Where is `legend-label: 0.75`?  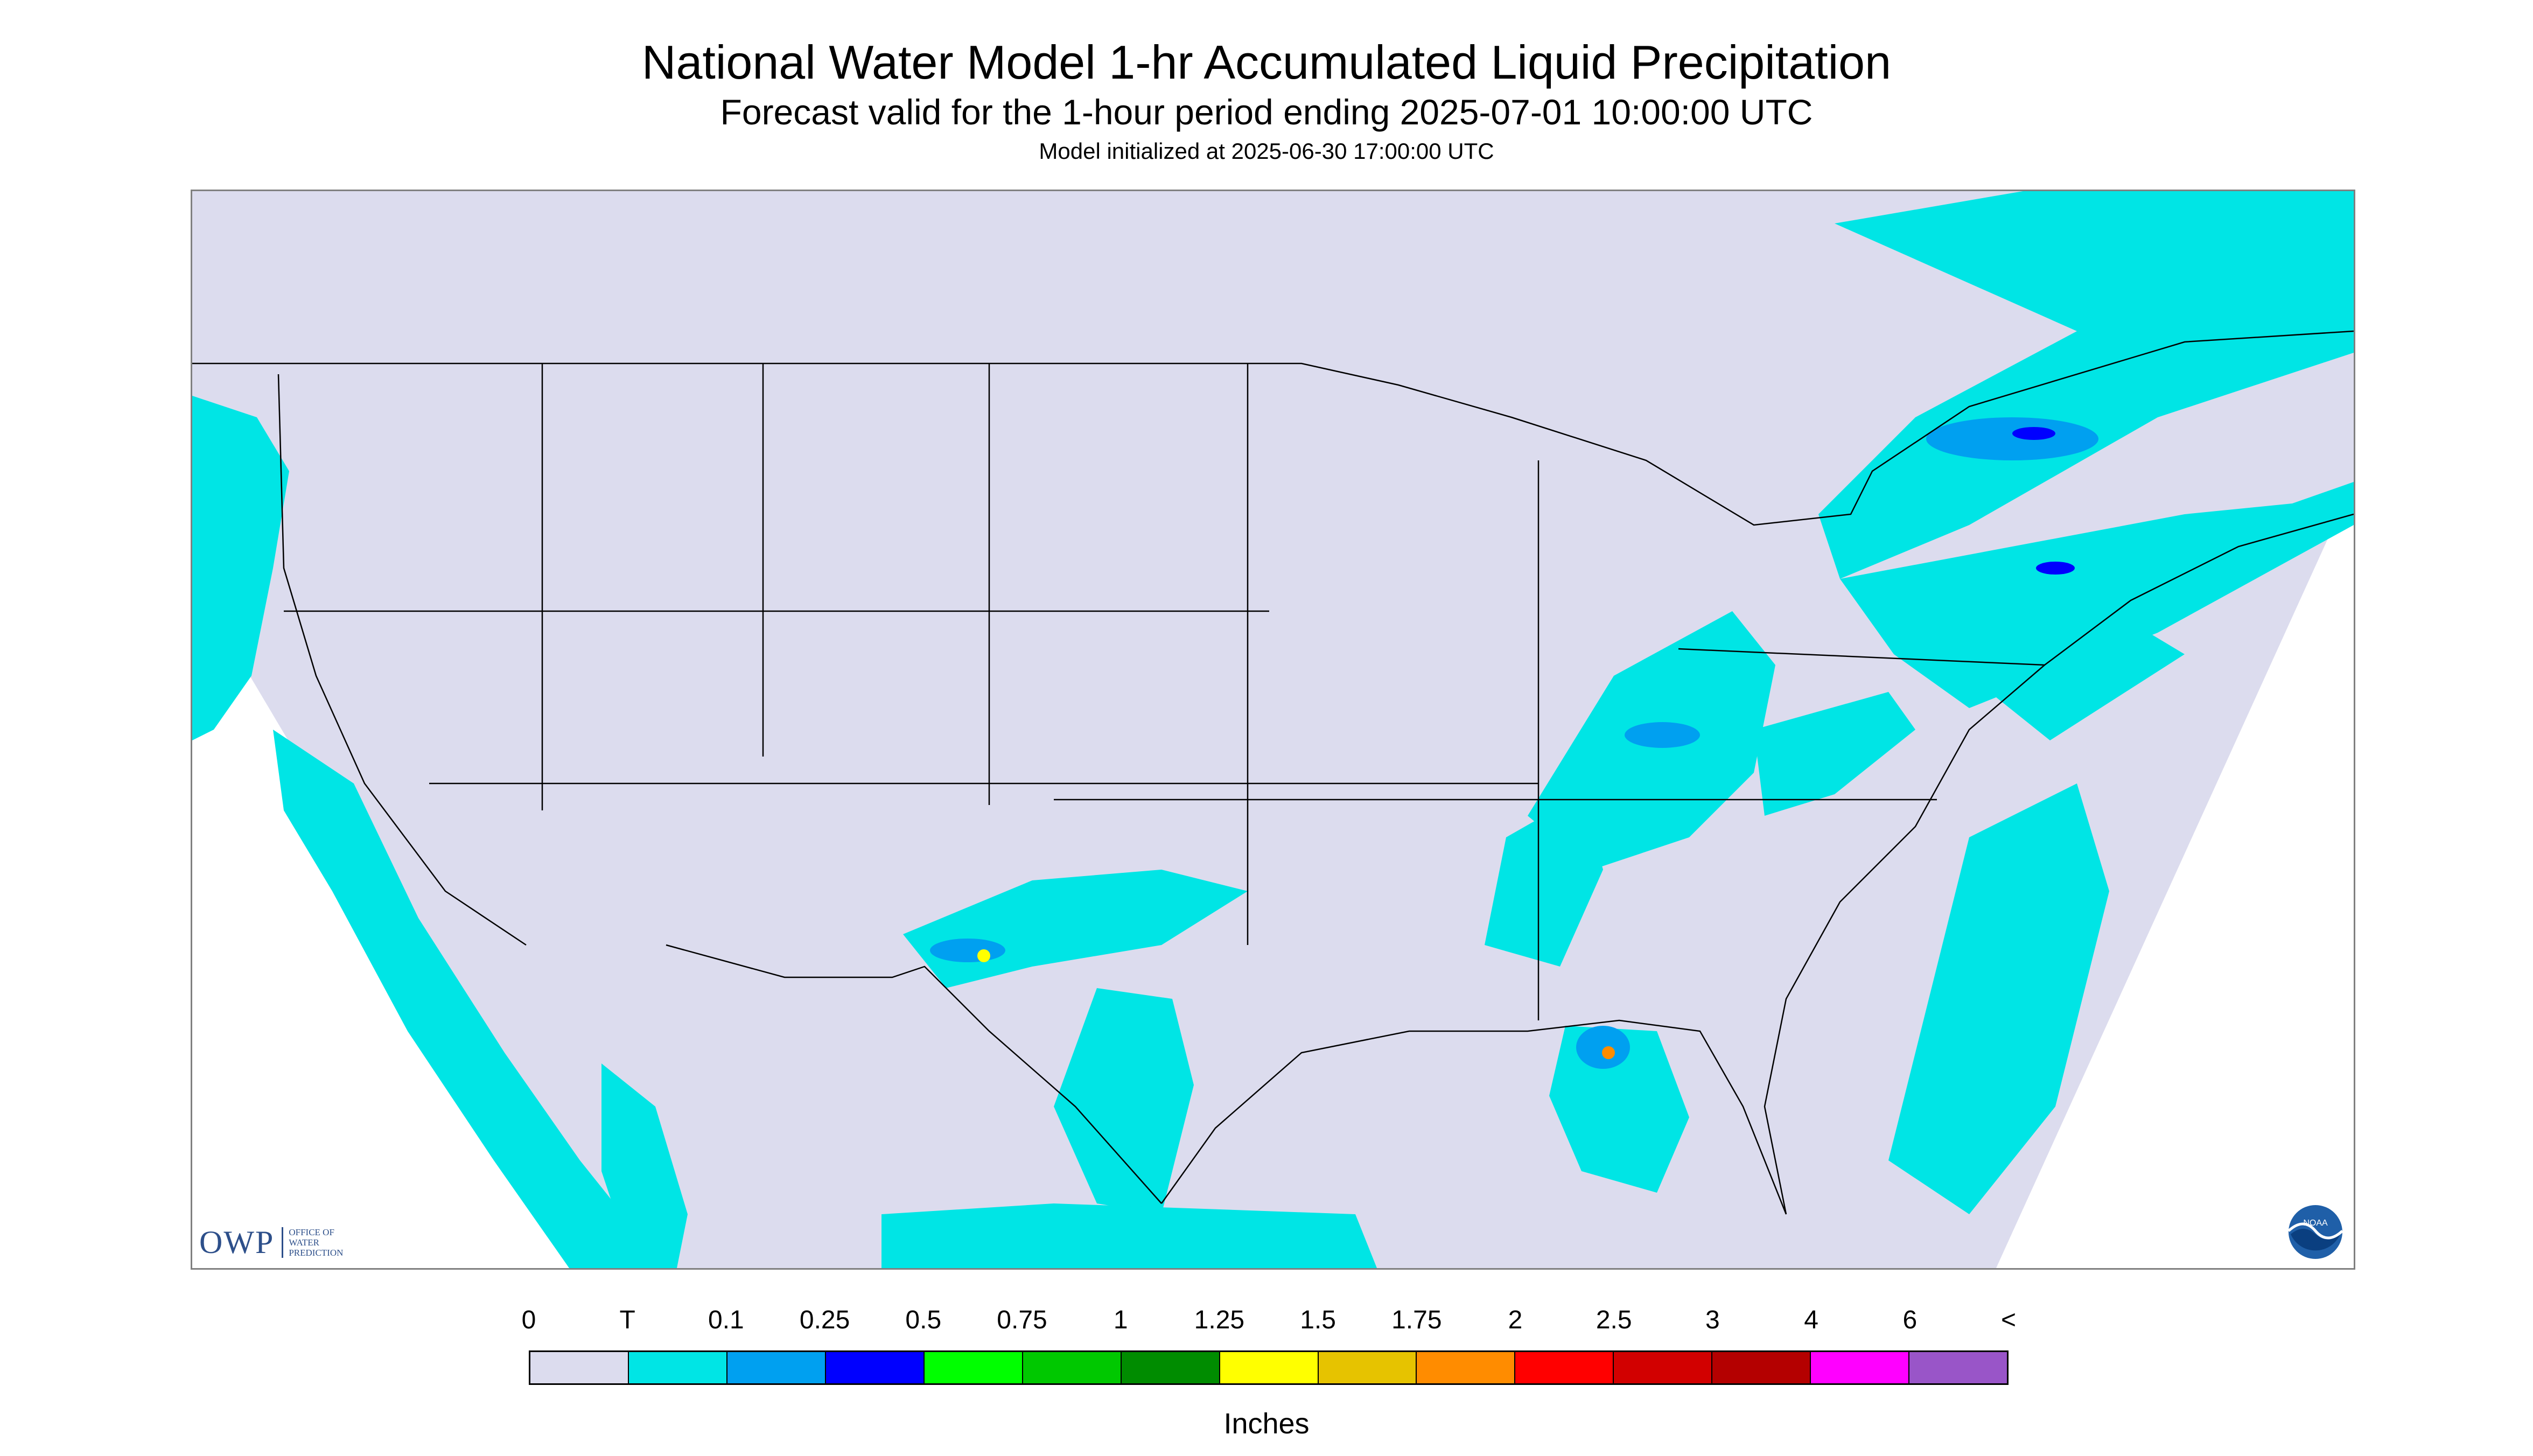 legend-label: 0.75 is located at coordinates (1022, 1320).